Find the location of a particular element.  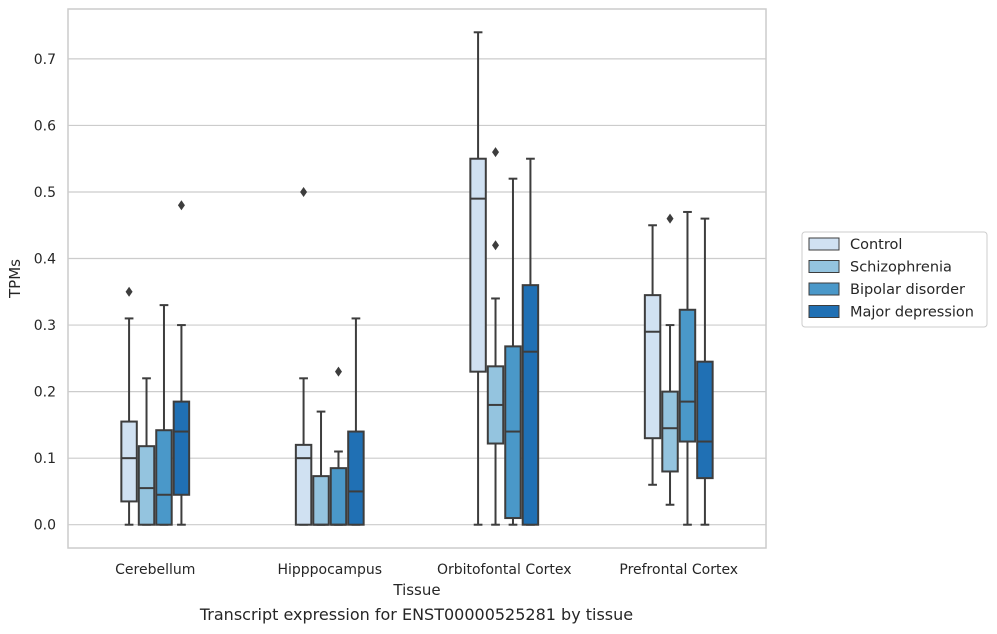

y-tick-labels: 0.0 0.1 0.2 0.3 0.4 0.5 0.6 0.7 is located at coordinates (45, 293).